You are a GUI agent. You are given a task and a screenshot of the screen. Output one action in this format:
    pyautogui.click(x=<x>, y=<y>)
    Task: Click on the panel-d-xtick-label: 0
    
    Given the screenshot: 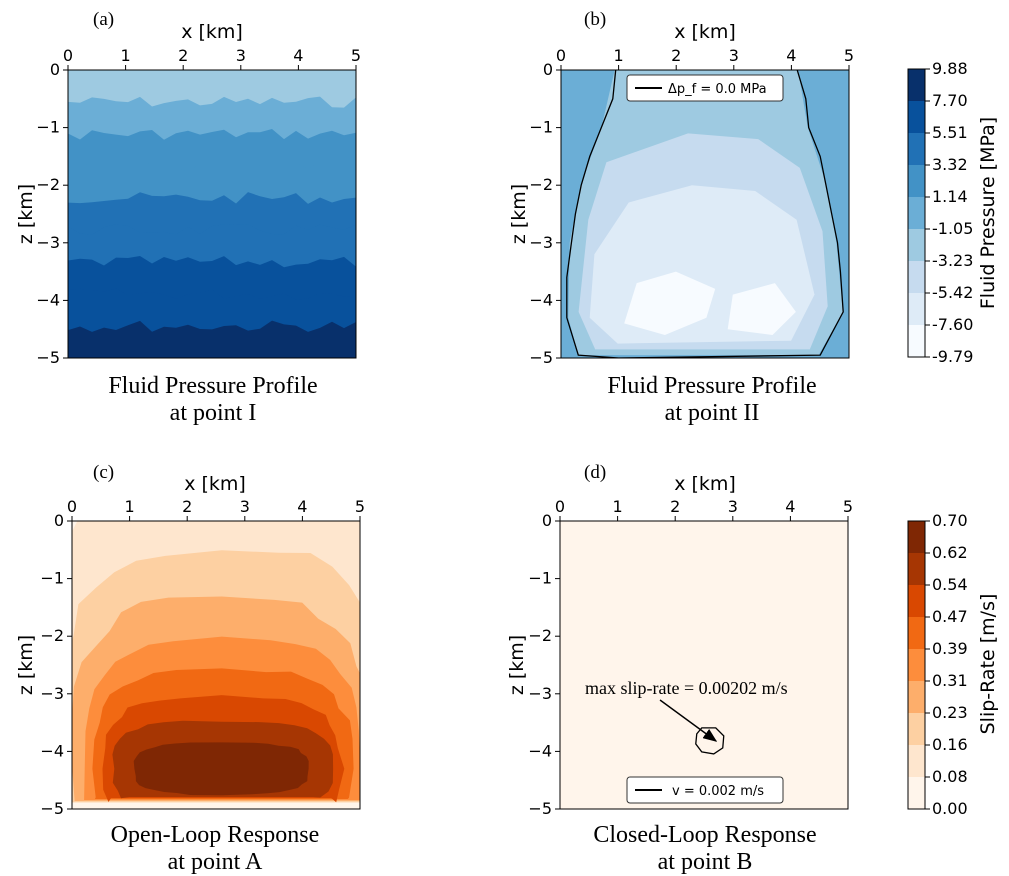 What is the action you would take?
    pyautogui.click(x=560, y=506)
    